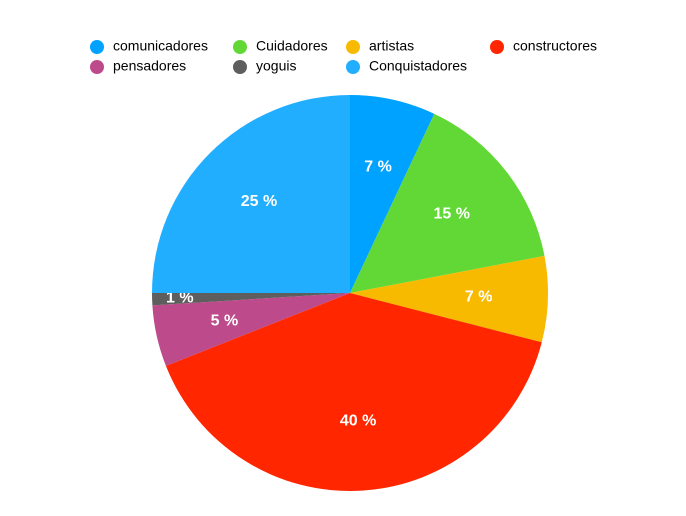 This screenshot has height=516, width=686. What do you see at coordinates (418, 66) in the screenshot?
I see `legend-label: Conquistadores` at bounding box center [418, 66].